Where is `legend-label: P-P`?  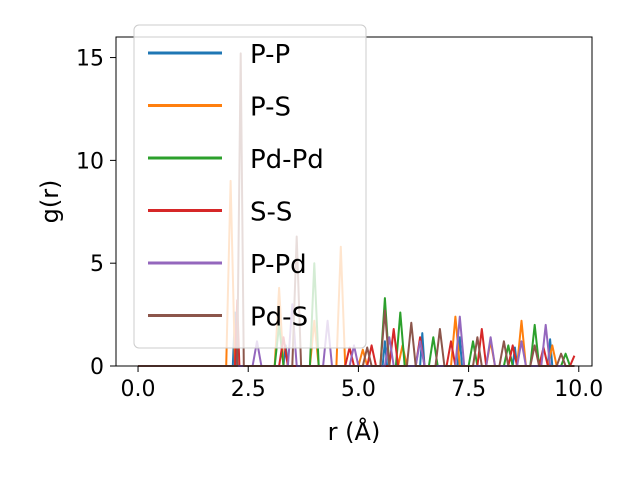 legend-label: P-P is located at coordinates (270, 55).